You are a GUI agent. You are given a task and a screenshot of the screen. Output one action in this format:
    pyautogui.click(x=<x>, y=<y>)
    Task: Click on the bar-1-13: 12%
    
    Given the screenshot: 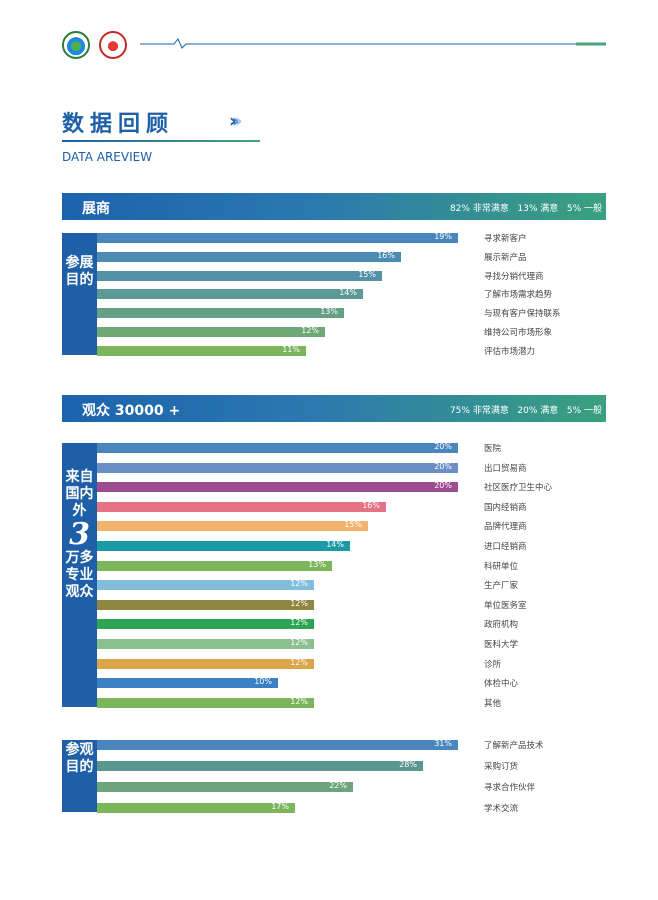 What is the action you would take?
    pyautogui.click(x=205, y=702)
    